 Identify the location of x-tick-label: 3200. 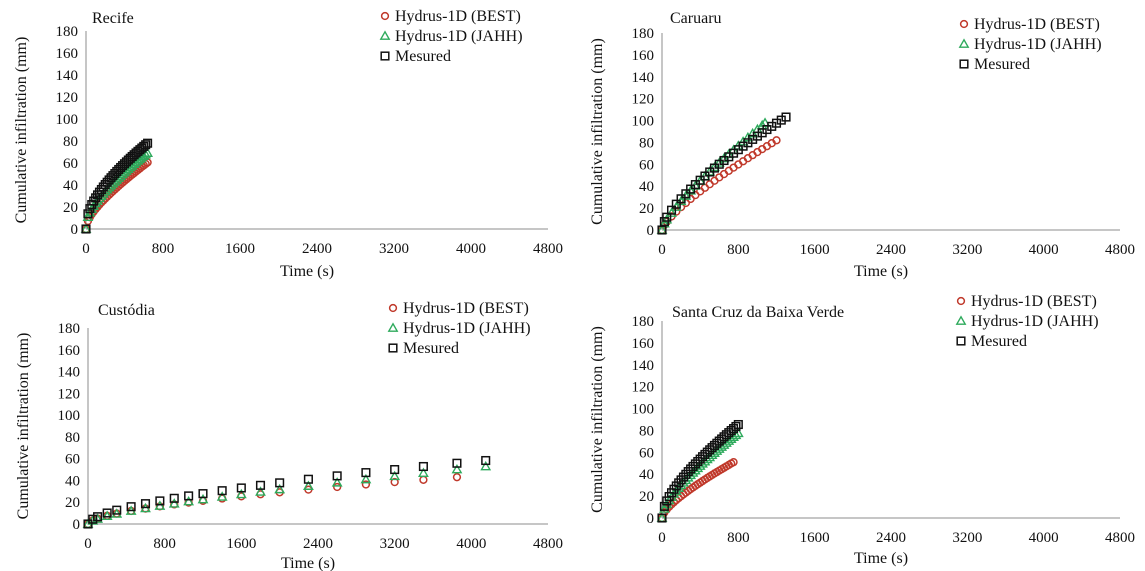
(967, 538).